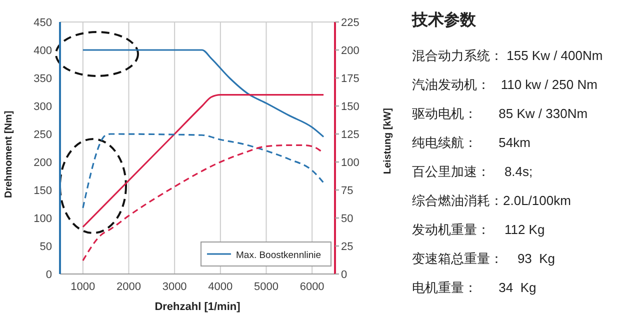  What do you see at coordinates (350, 106) in the screenshot?
I see `y2-tick-label: 150` at bounding box center [350, 106].